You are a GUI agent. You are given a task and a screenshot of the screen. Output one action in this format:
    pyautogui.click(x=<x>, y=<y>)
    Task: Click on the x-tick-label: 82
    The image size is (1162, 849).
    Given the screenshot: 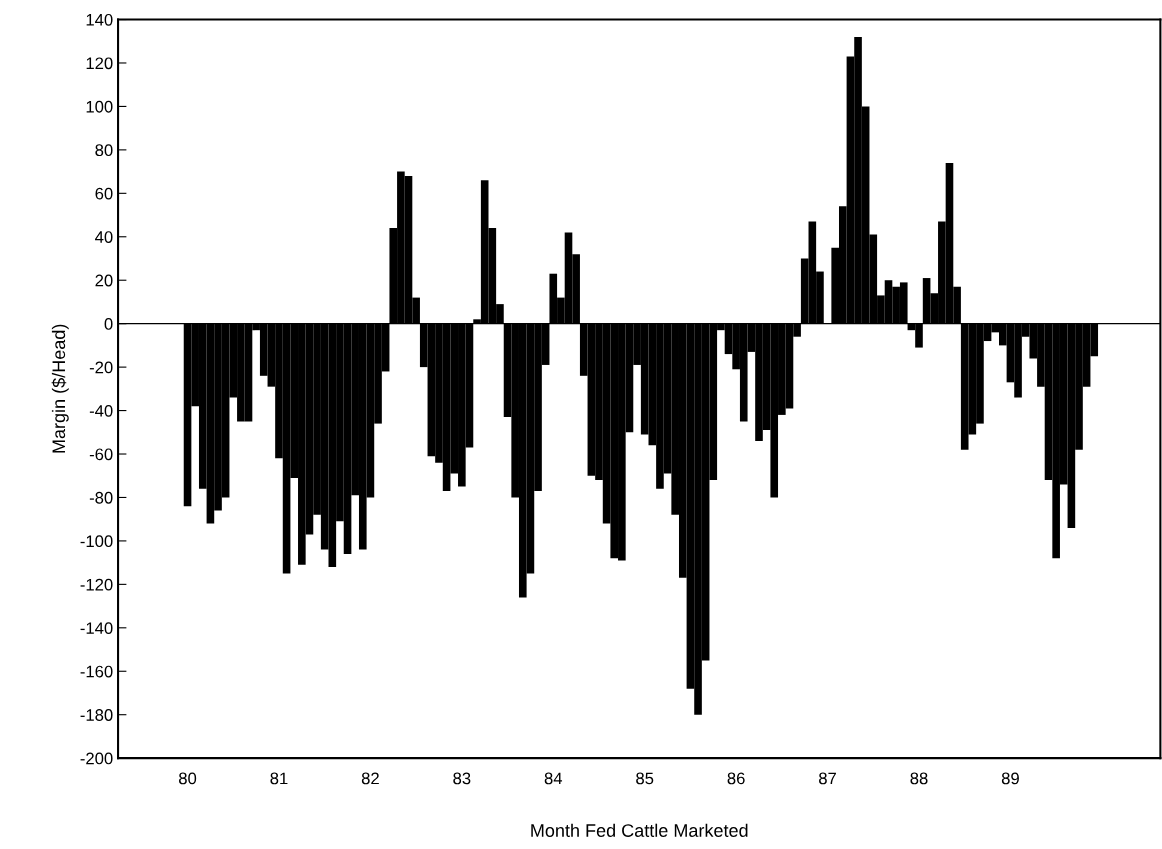 What is the action you would take?
    pyautogui.click(x=370, y=778)
    